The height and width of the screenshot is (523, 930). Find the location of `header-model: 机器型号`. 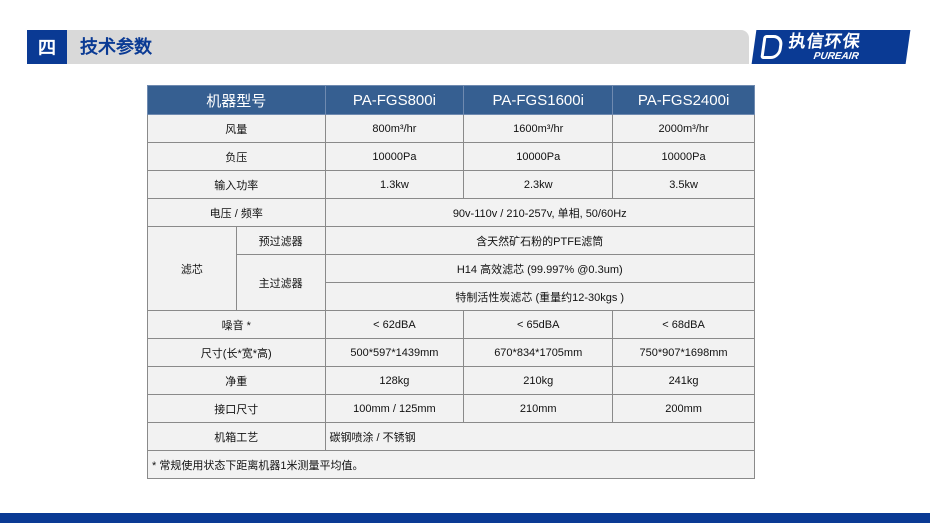

header-model: 机器型号 is located at coordinates (236, 100).